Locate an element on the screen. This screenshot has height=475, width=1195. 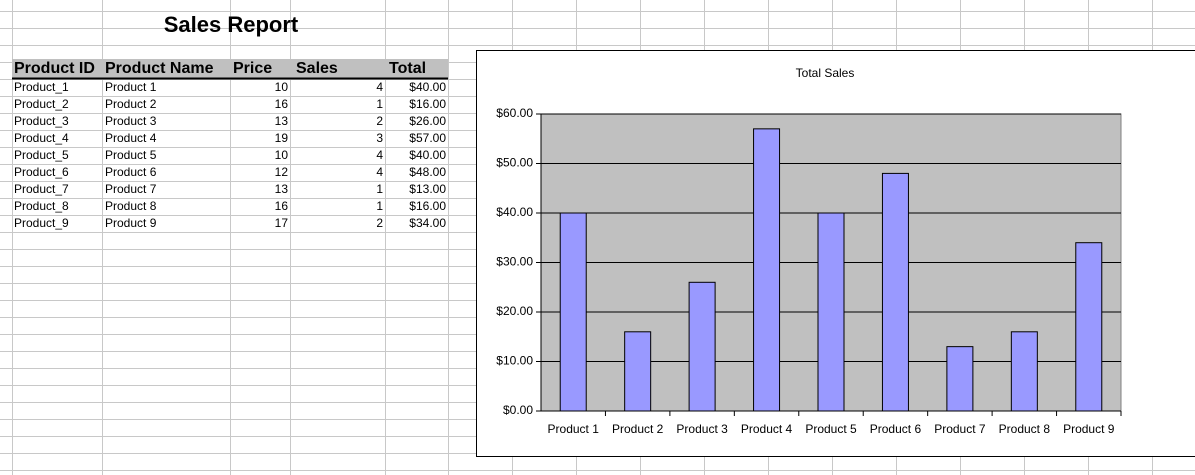
header-background is located at coordinates (230, 68).